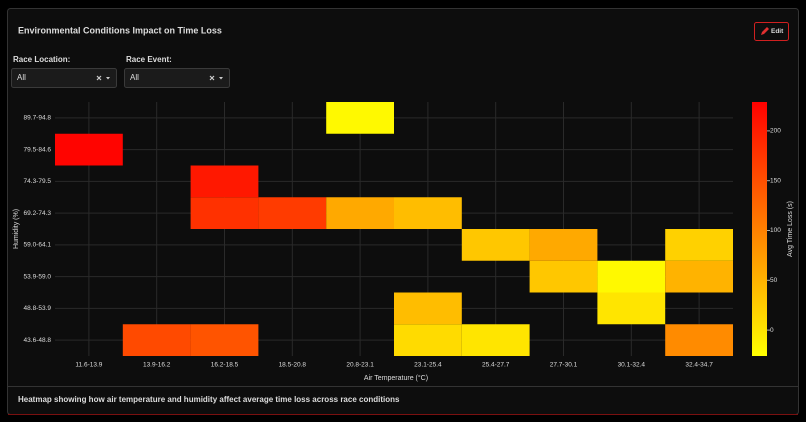 This screenshot has width=806, height=422. Describe the element at coordinates (38, 118) in the screenshot. I see `y-tick-label: 89.7-94.8` at that location.